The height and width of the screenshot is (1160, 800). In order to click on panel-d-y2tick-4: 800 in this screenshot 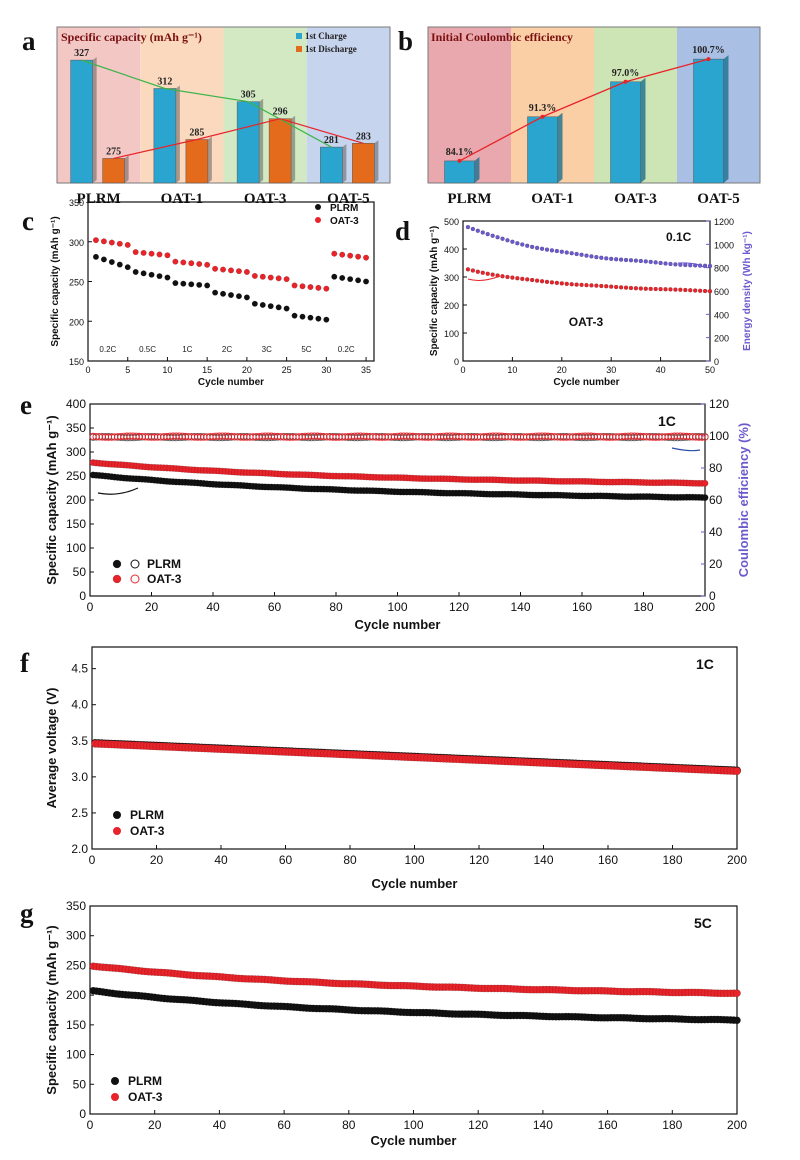, I will do `click(721, 269)`.